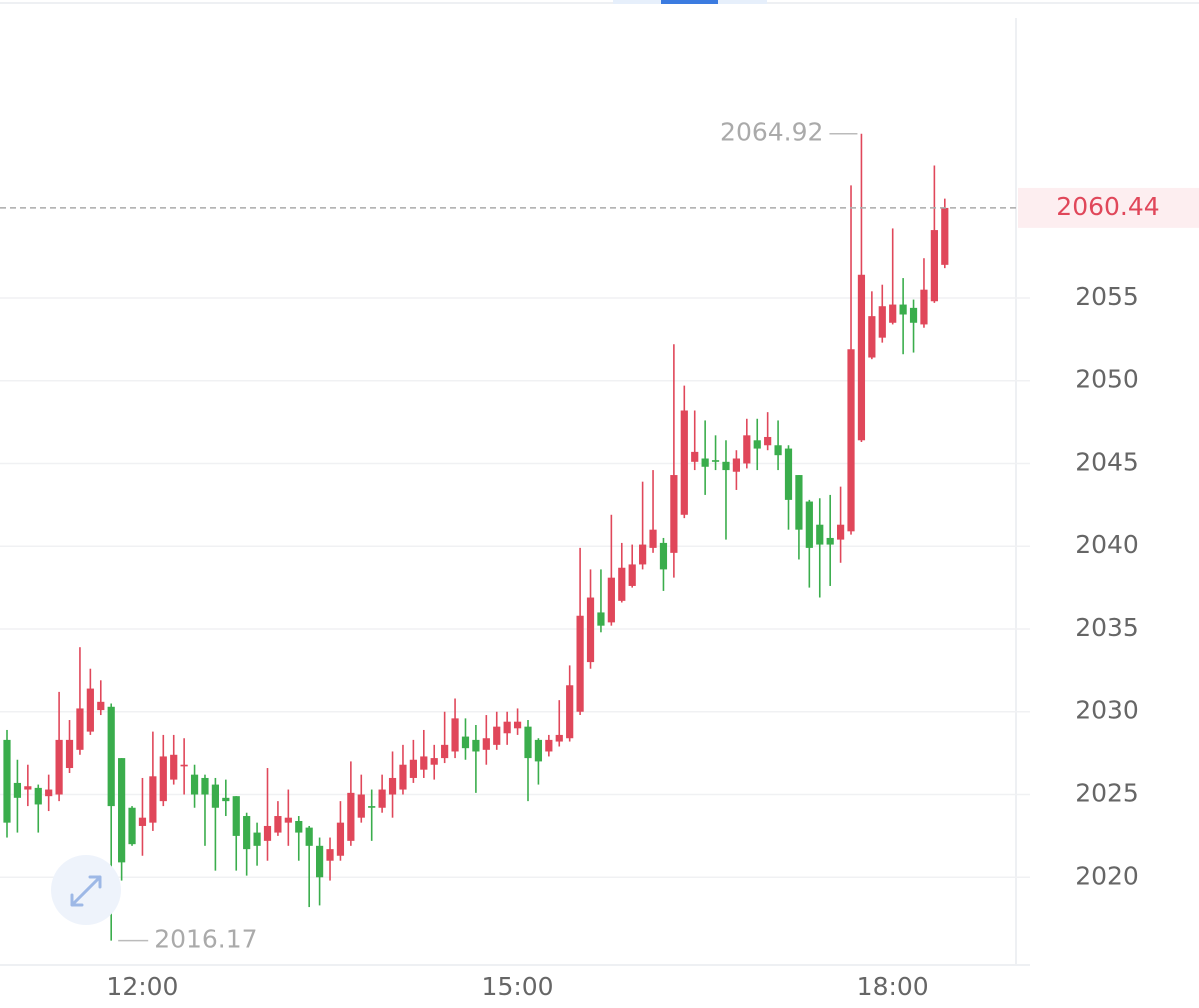 The width and height of the screenshot is (1199, 1008). Describe the element at coordinates (518, 986) in the screenshot. I see `x-tick-label: 15:00` at that location.